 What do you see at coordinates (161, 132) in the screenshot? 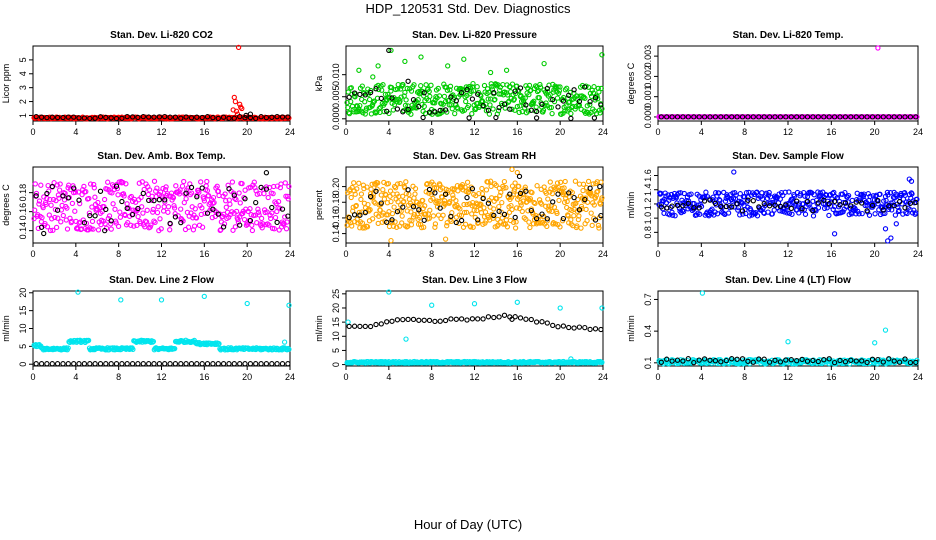
I see `x-tick-label: 12` at bounding box center [161, 132].